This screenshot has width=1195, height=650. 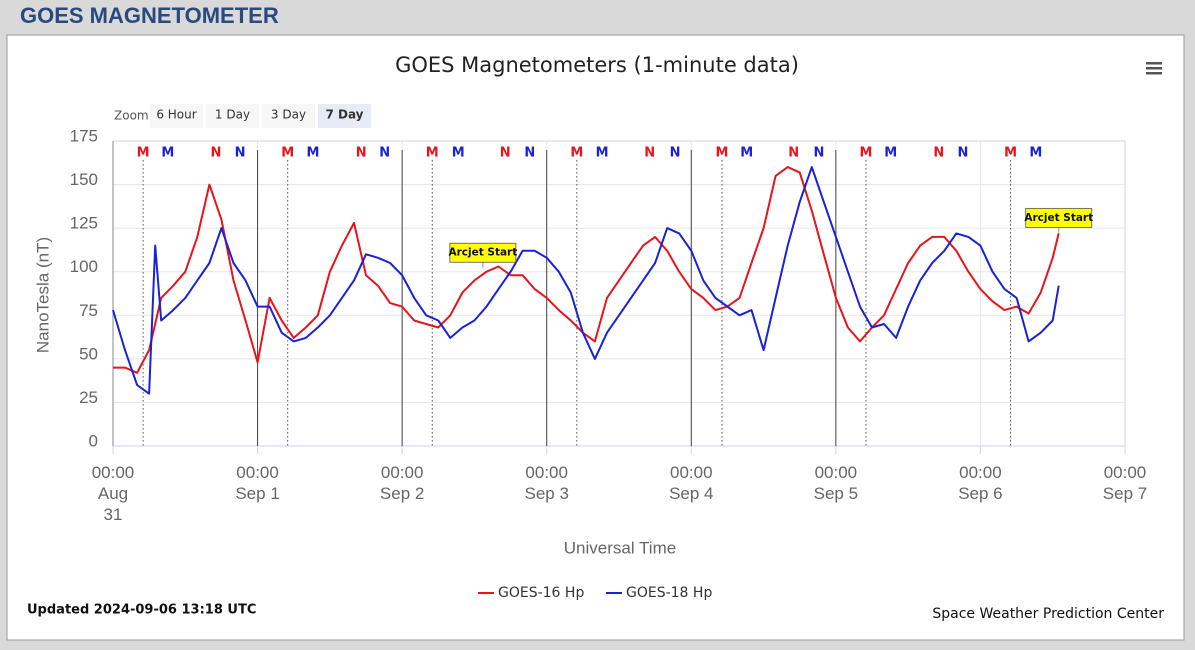 I want to click on y-axis-label: NanoTesla (nT), so click(x=42, y=295).